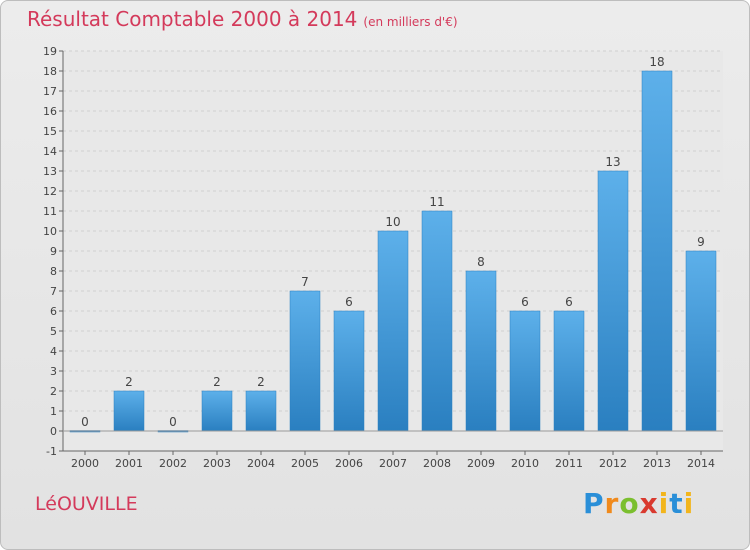 The image size is (750, 550). Describe the element at coordinates (657, 463) in the screenshot. I see `x-tick-label: 2013` at that location.